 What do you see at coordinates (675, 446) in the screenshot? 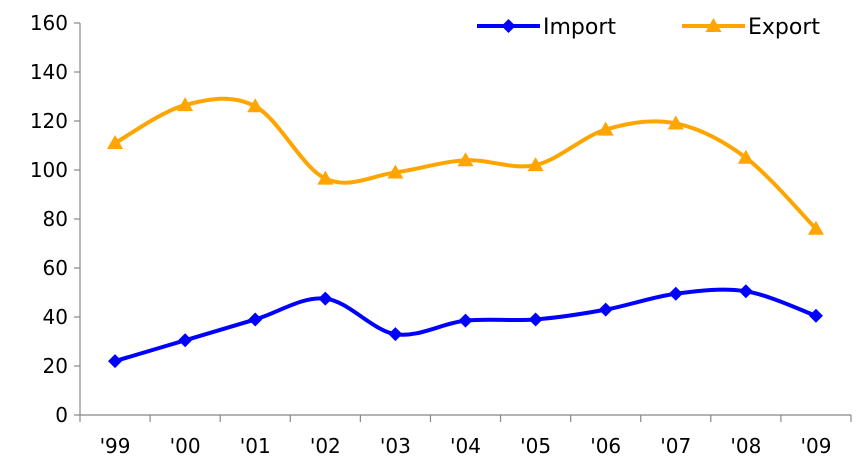
I see `x-tick-label: '07` at bounding box center [675, 446].